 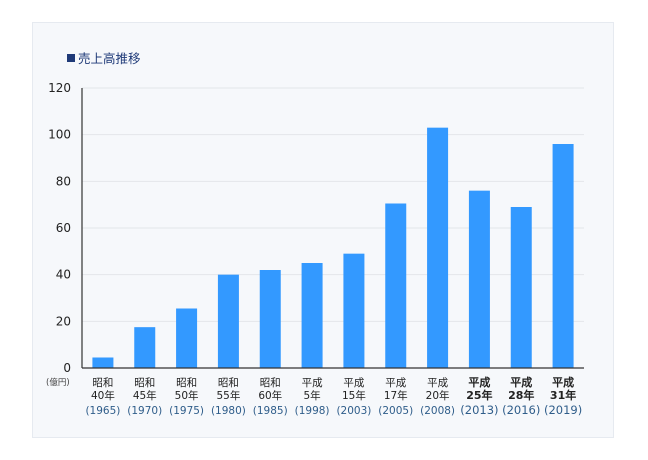 What do you see at coordinates (396, 395) in the screenshot?
I see `x-tick-label-year: 17年` at bounding box center [396, 395].